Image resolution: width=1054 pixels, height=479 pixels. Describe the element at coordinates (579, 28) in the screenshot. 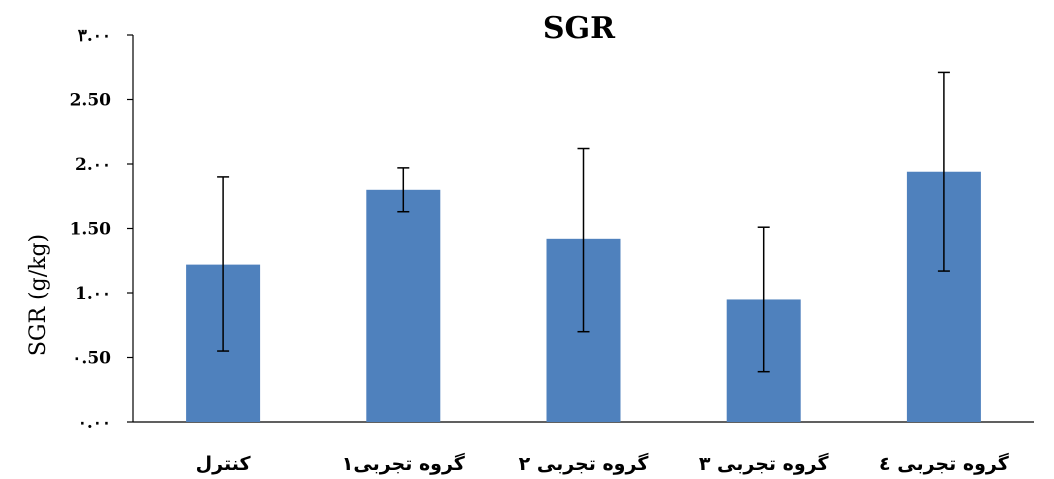

I see `chart-title: SGR` at that location.